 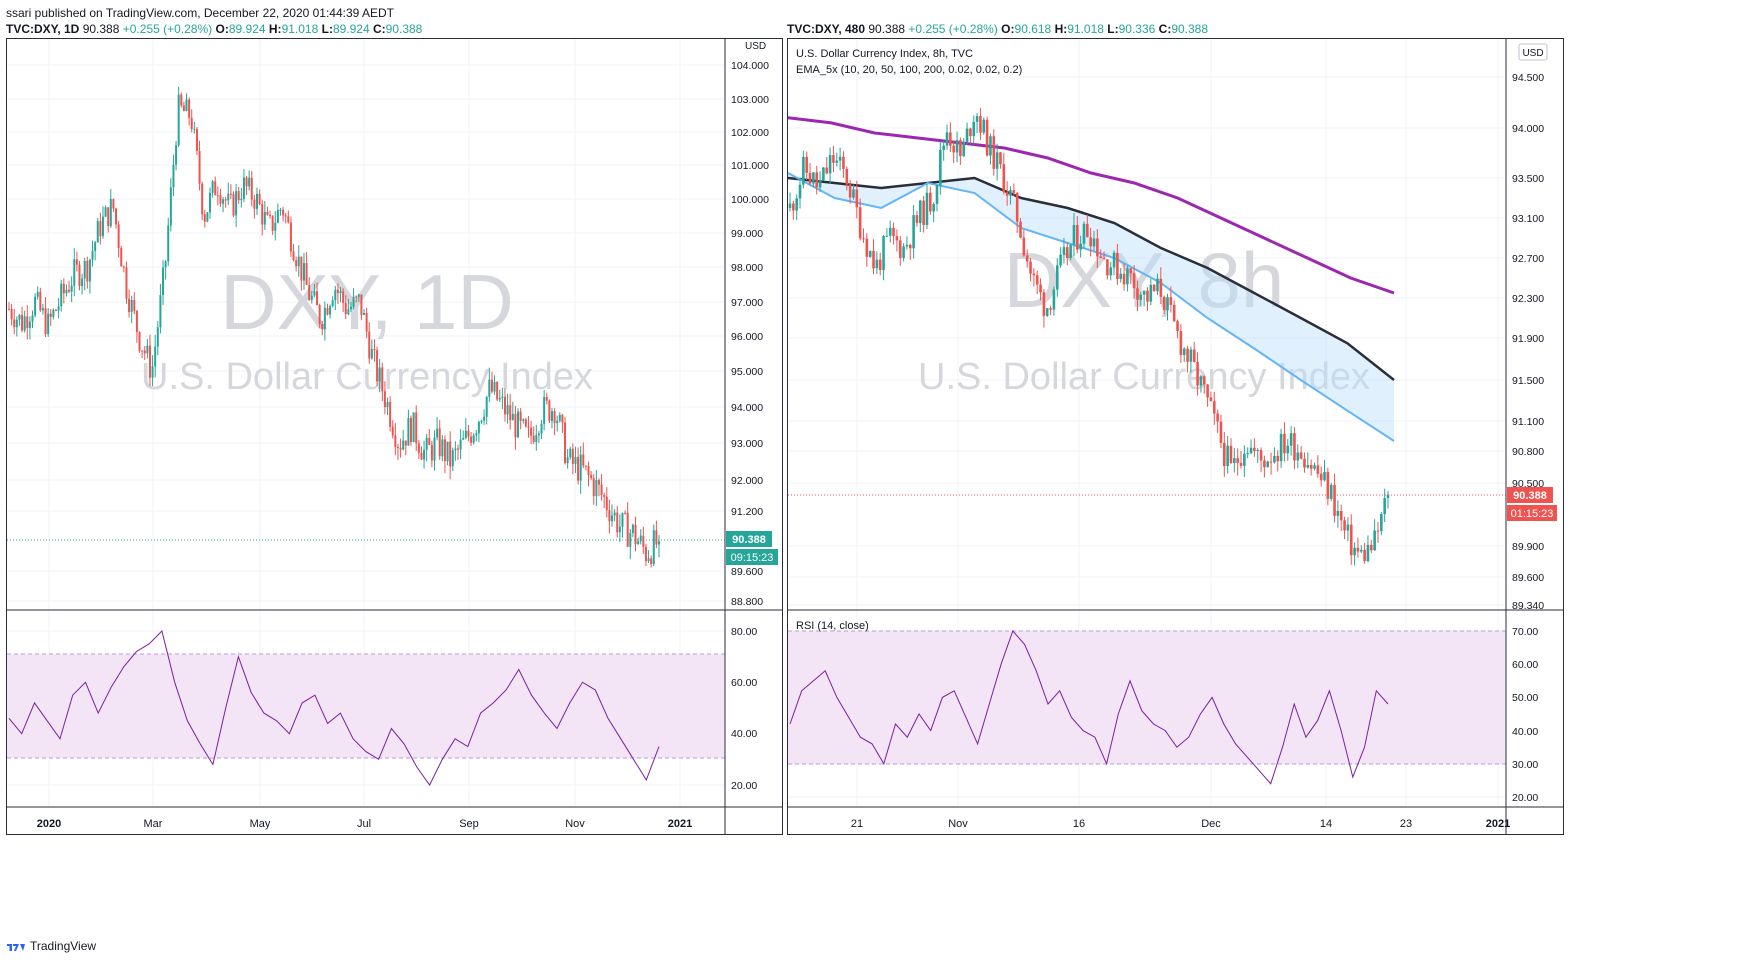 What do you see at coordinates (1528, 299) in the screenshot?
I see `right-price-tick: 92.300` at bounding box center [1528, 299].